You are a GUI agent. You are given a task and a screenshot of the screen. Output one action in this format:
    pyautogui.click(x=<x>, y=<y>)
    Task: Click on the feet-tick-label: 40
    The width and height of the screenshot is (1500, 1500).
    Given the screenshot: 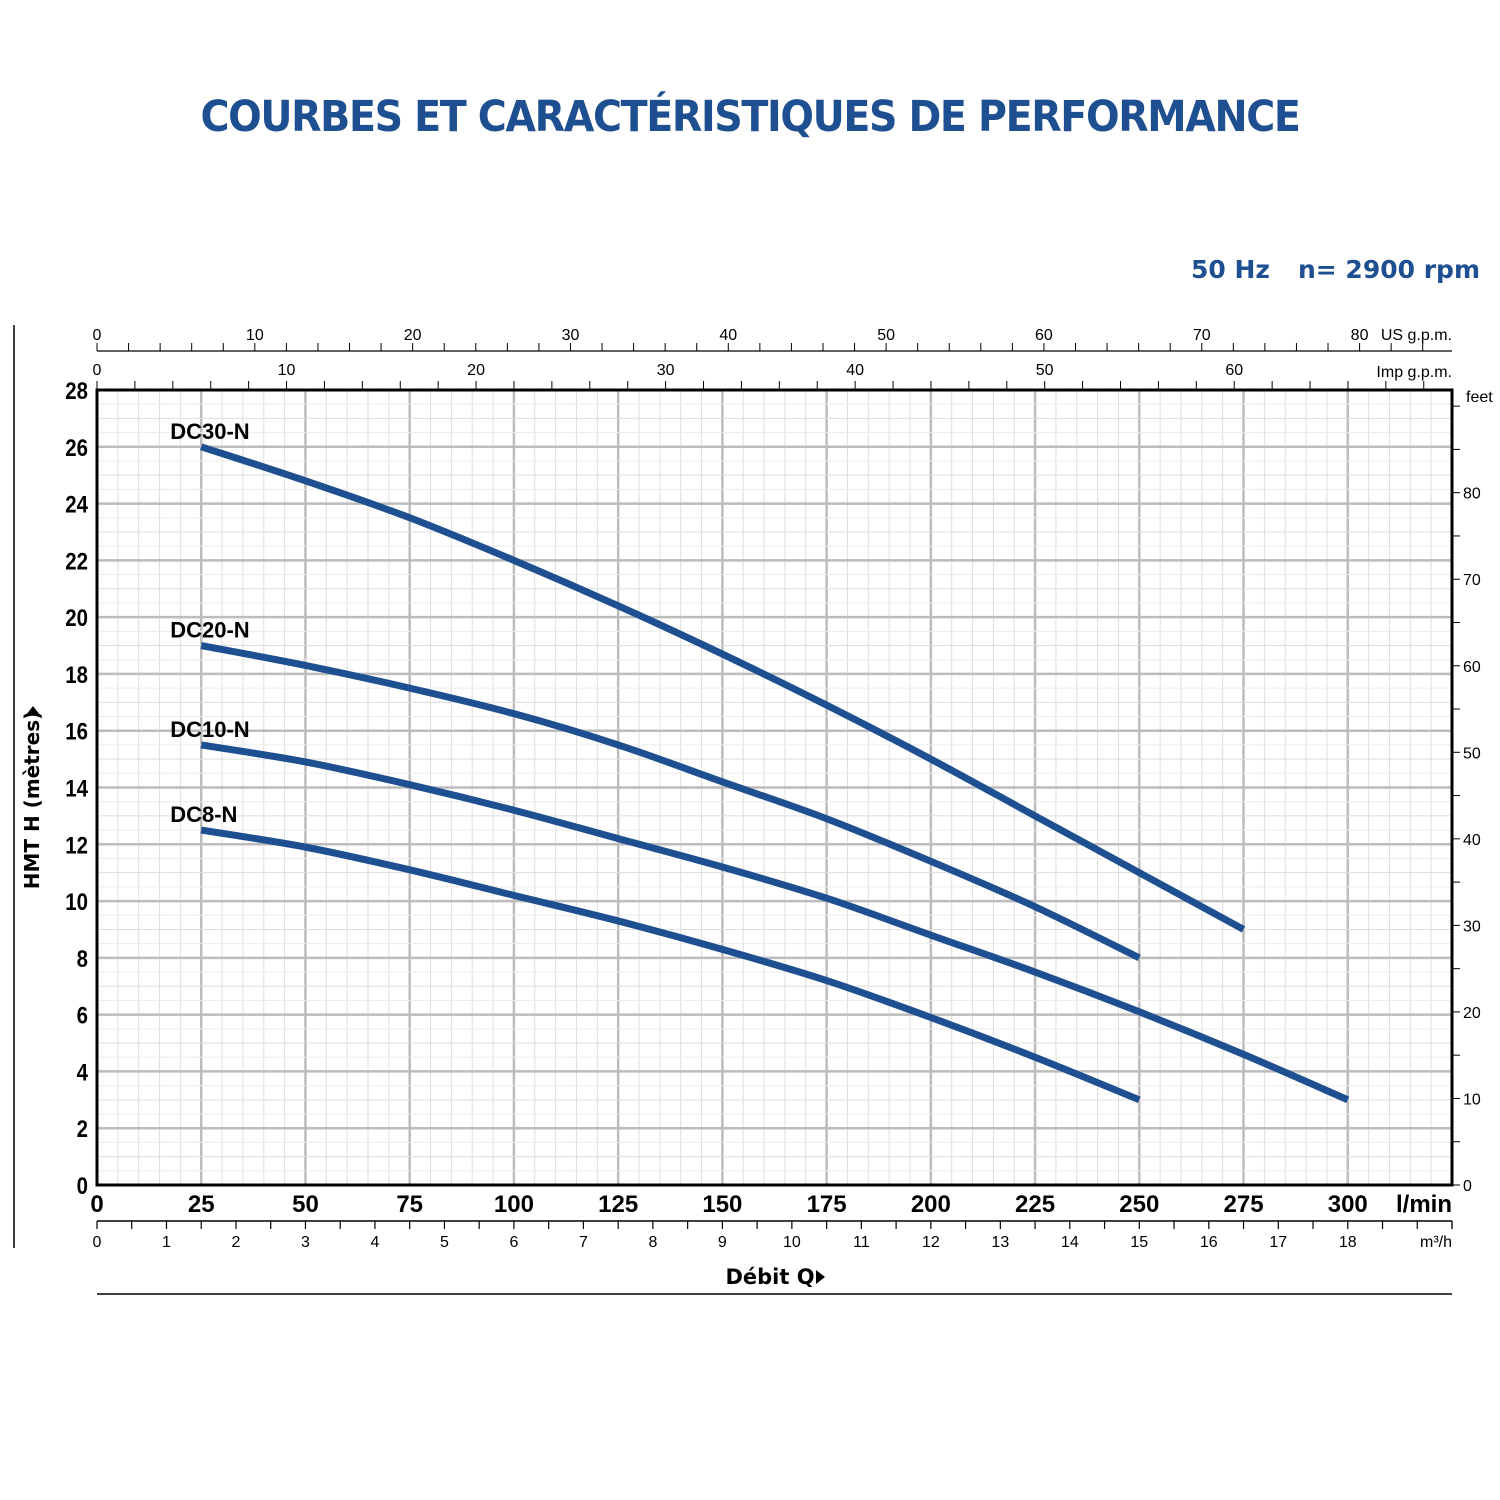 What is the action you would take?
    pyautogui.click(x=1472, y=840)
    